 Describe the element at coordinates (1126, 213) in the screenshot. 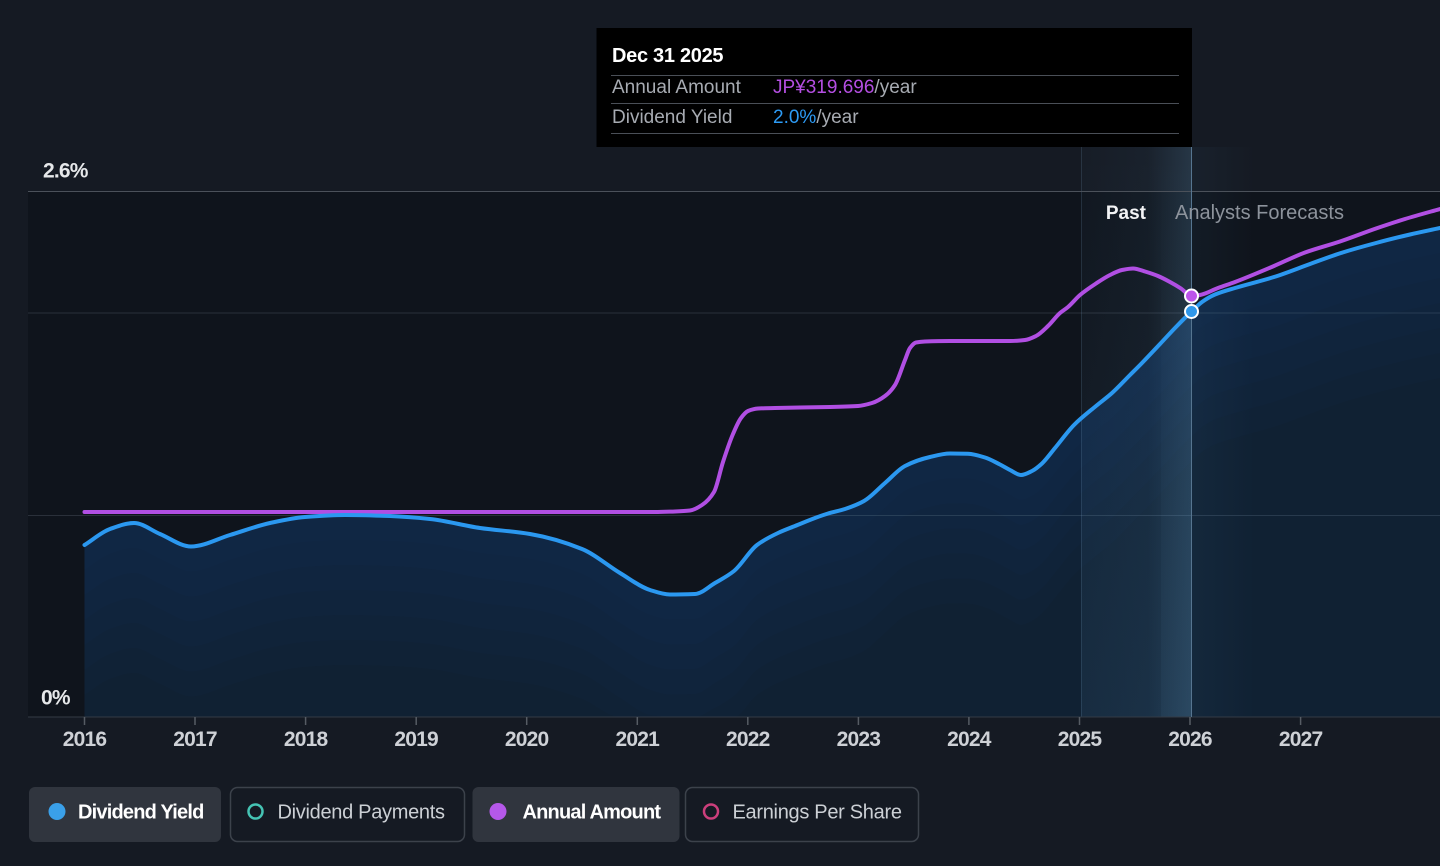

I see `svg-text: Past` at that location.